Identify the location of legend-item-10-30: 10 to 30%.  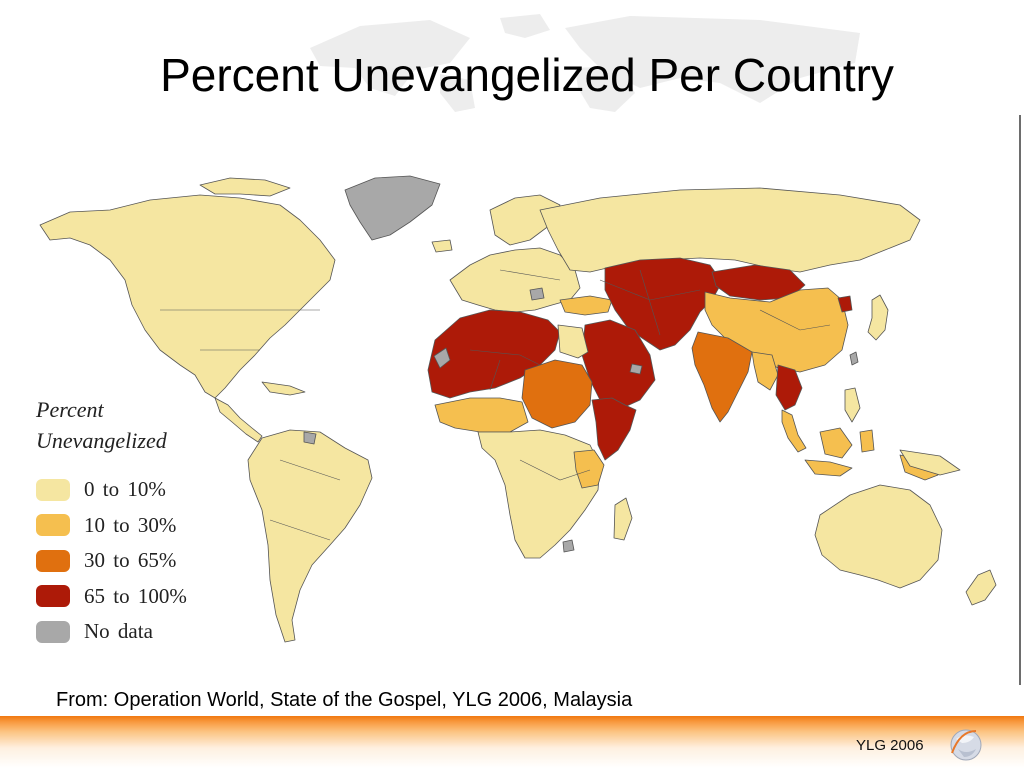
(136, 526).